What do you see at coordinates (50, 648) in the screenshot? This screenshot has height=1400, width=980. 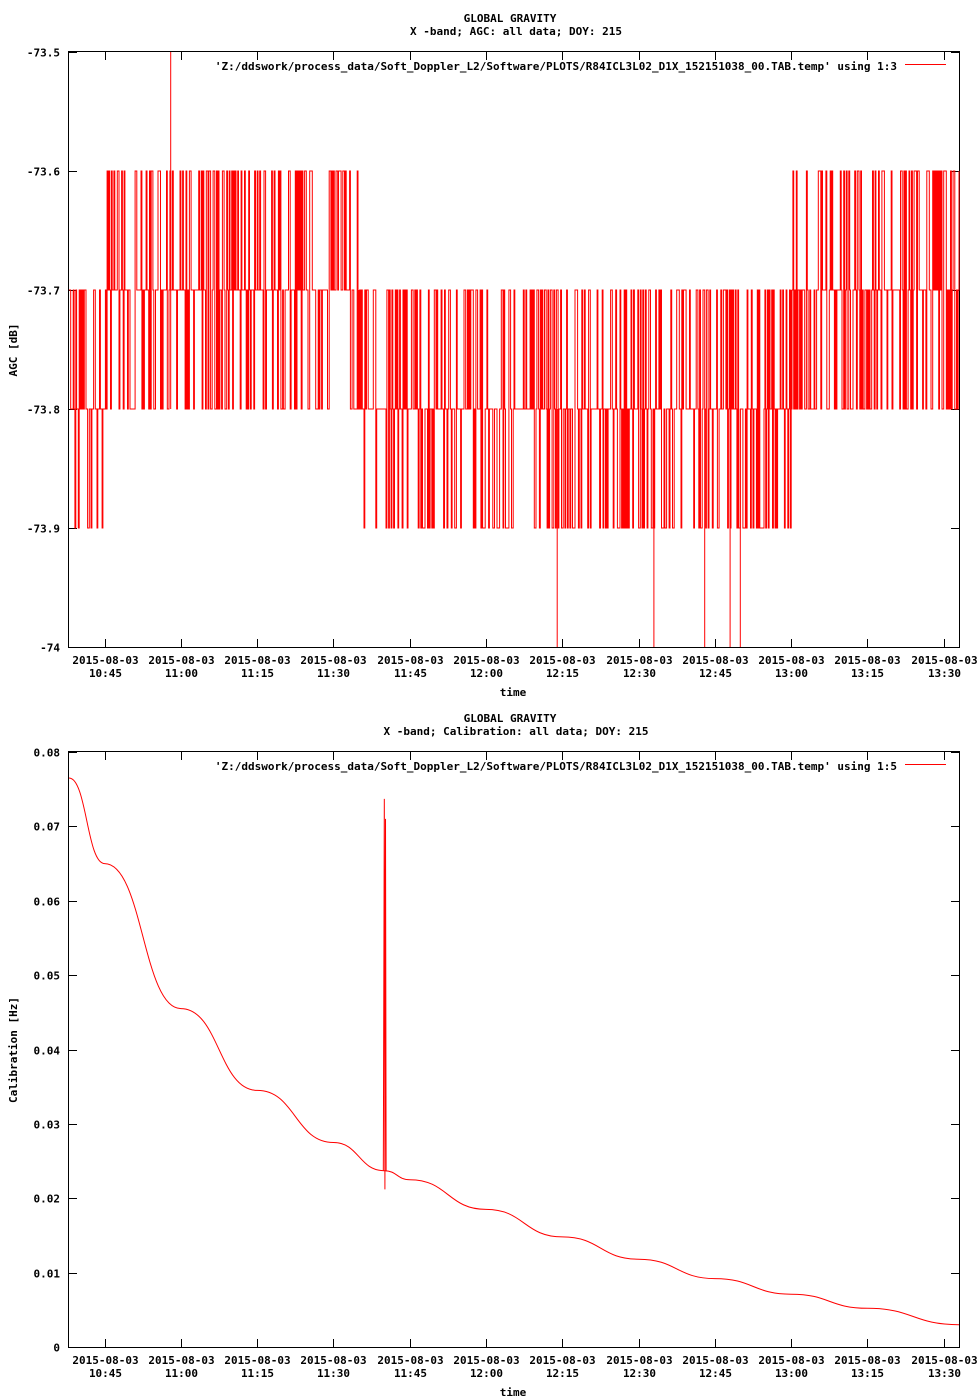 I see `y-tick-label: -74` at bounding box center [50, 648].